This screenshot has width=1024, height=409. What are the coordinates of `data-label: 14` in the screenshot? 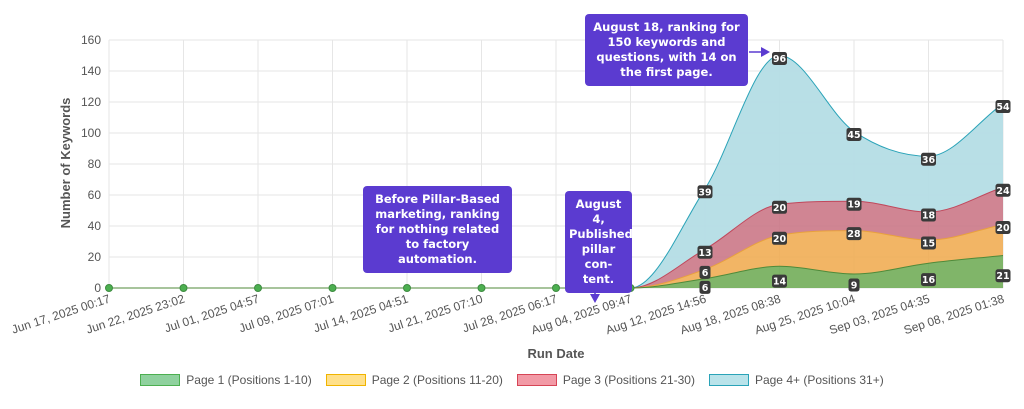 It's located at (780, 282).